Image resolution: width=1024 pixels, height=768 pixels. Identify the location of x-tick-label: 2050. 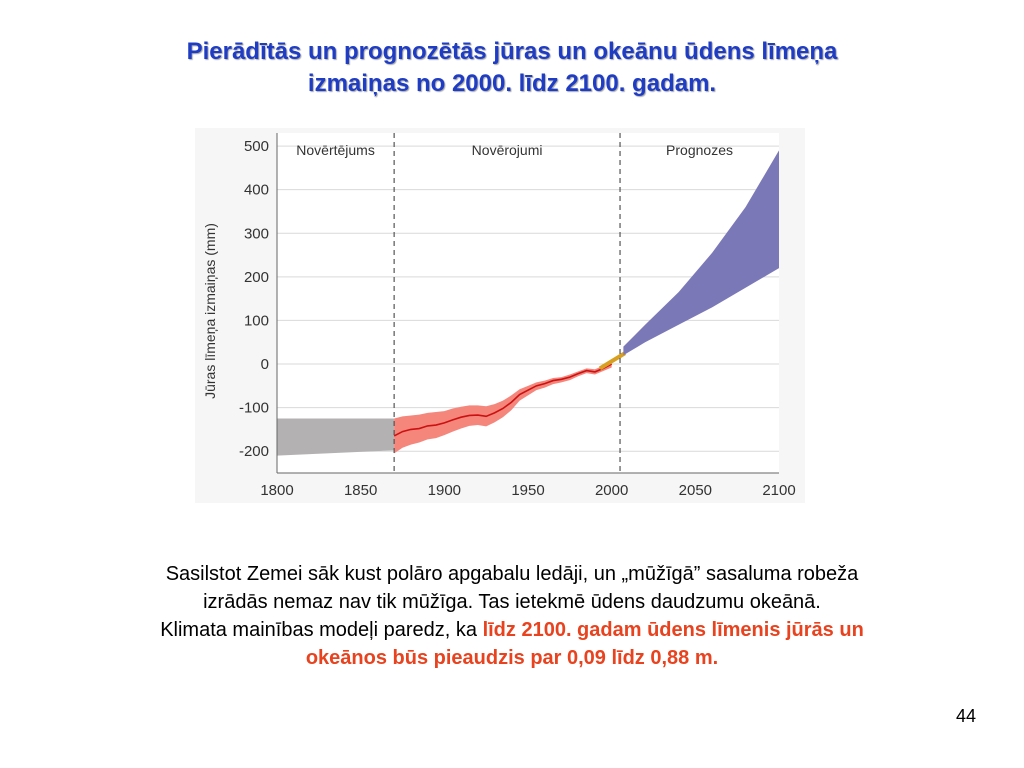
(695, 490).